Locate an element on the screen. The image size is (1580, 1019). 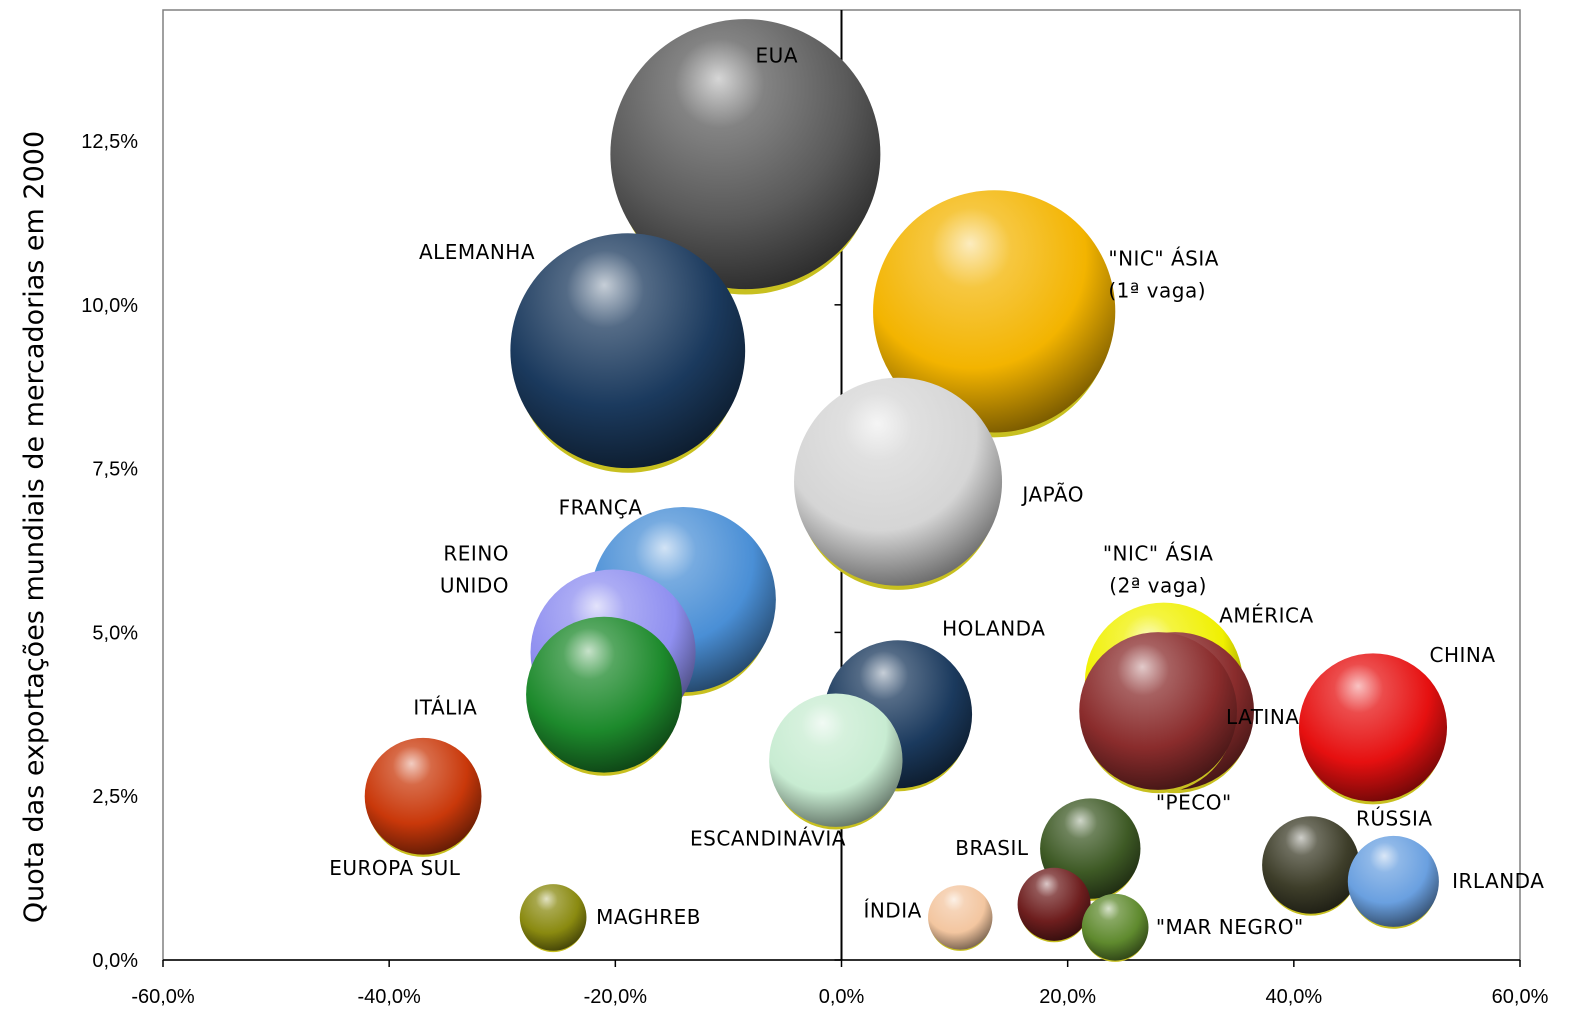
x-axis: -60,0% -40,0% -20,0% 0,0% 20,0% 40,0% 60,0% is located at coordinates (840, 983).